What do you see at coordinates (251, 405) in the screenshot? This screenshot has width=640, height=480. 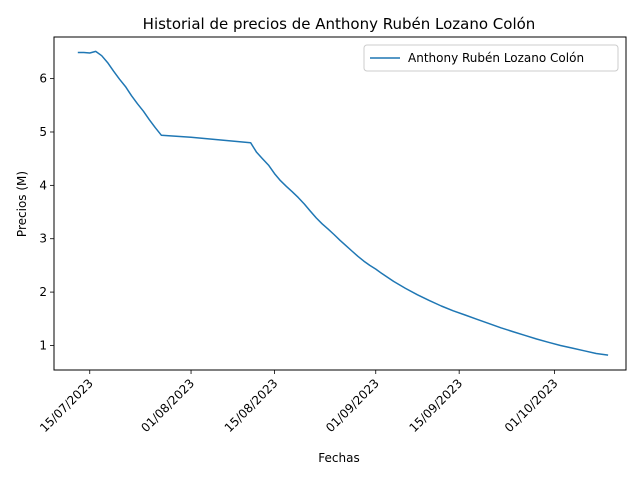 I see `x-tick-label: 15/08/2023` at bounding box center [251, 405].